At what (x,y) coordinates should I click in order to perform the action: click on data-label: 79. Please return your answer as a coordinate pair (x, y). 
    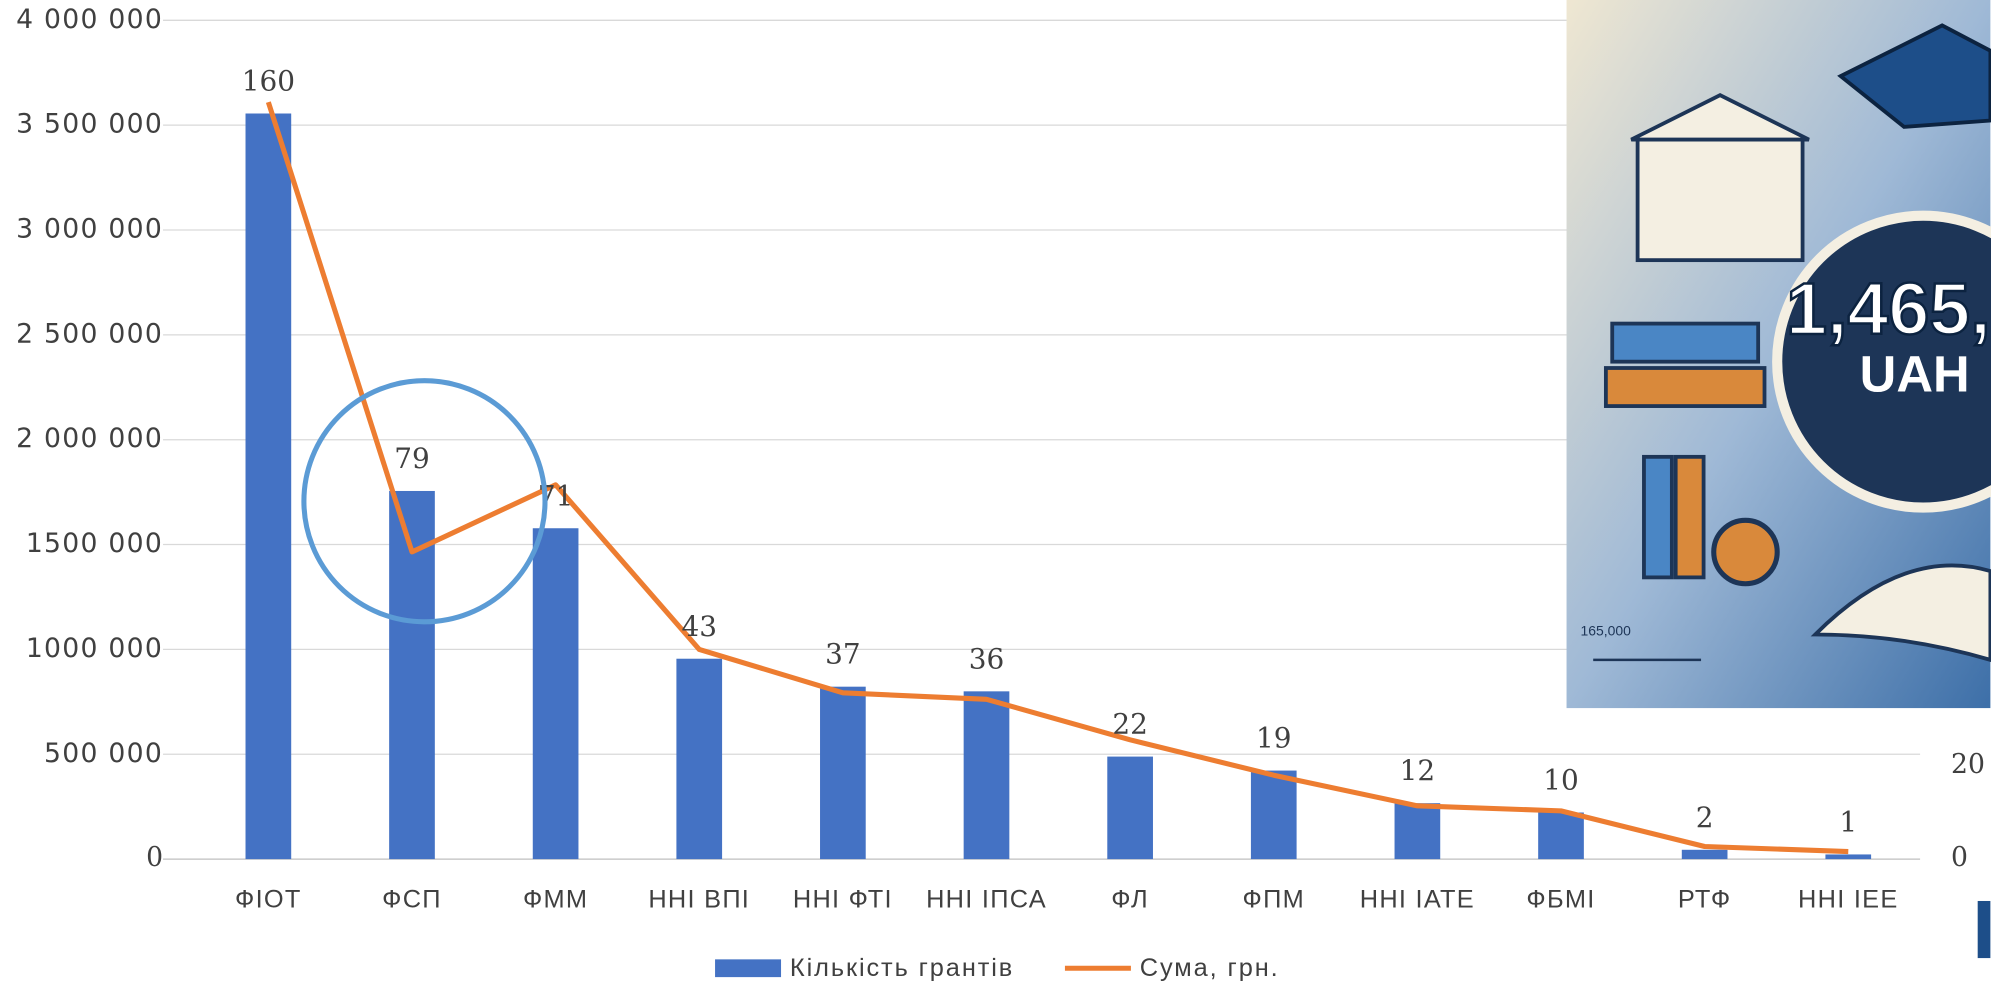
    Looking at the image, I should click on (412, 458).